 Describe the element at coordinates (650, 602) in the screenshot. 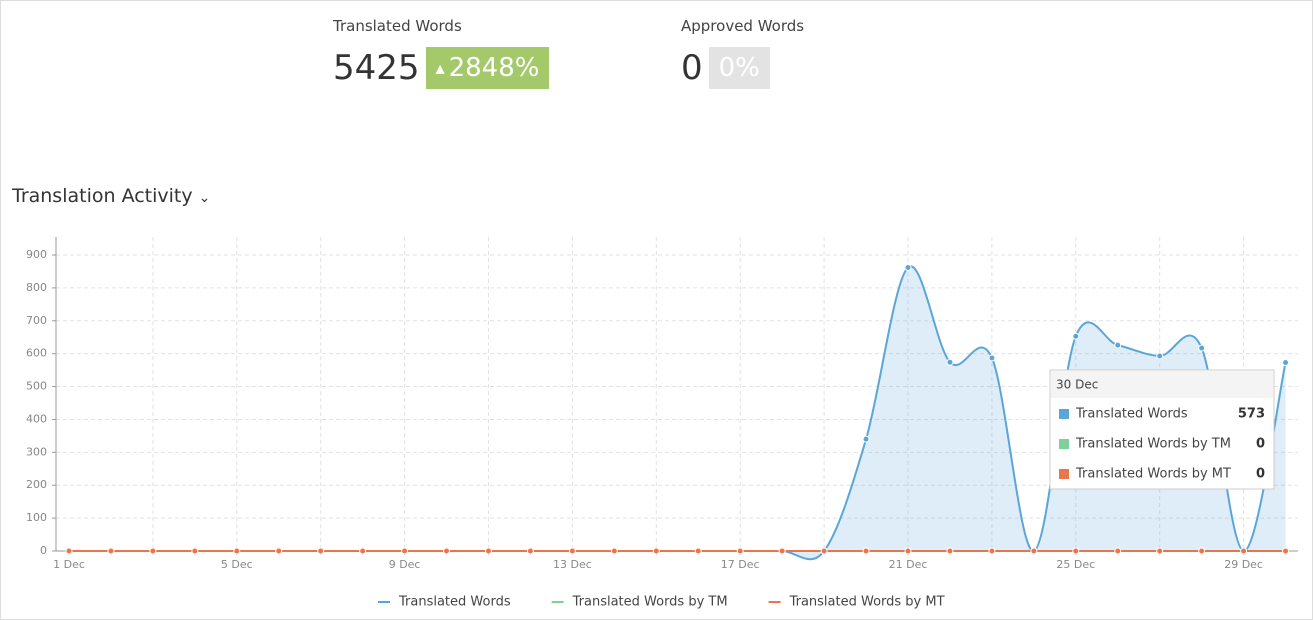

I see `legend-label: Translated Words by TM` at that location.